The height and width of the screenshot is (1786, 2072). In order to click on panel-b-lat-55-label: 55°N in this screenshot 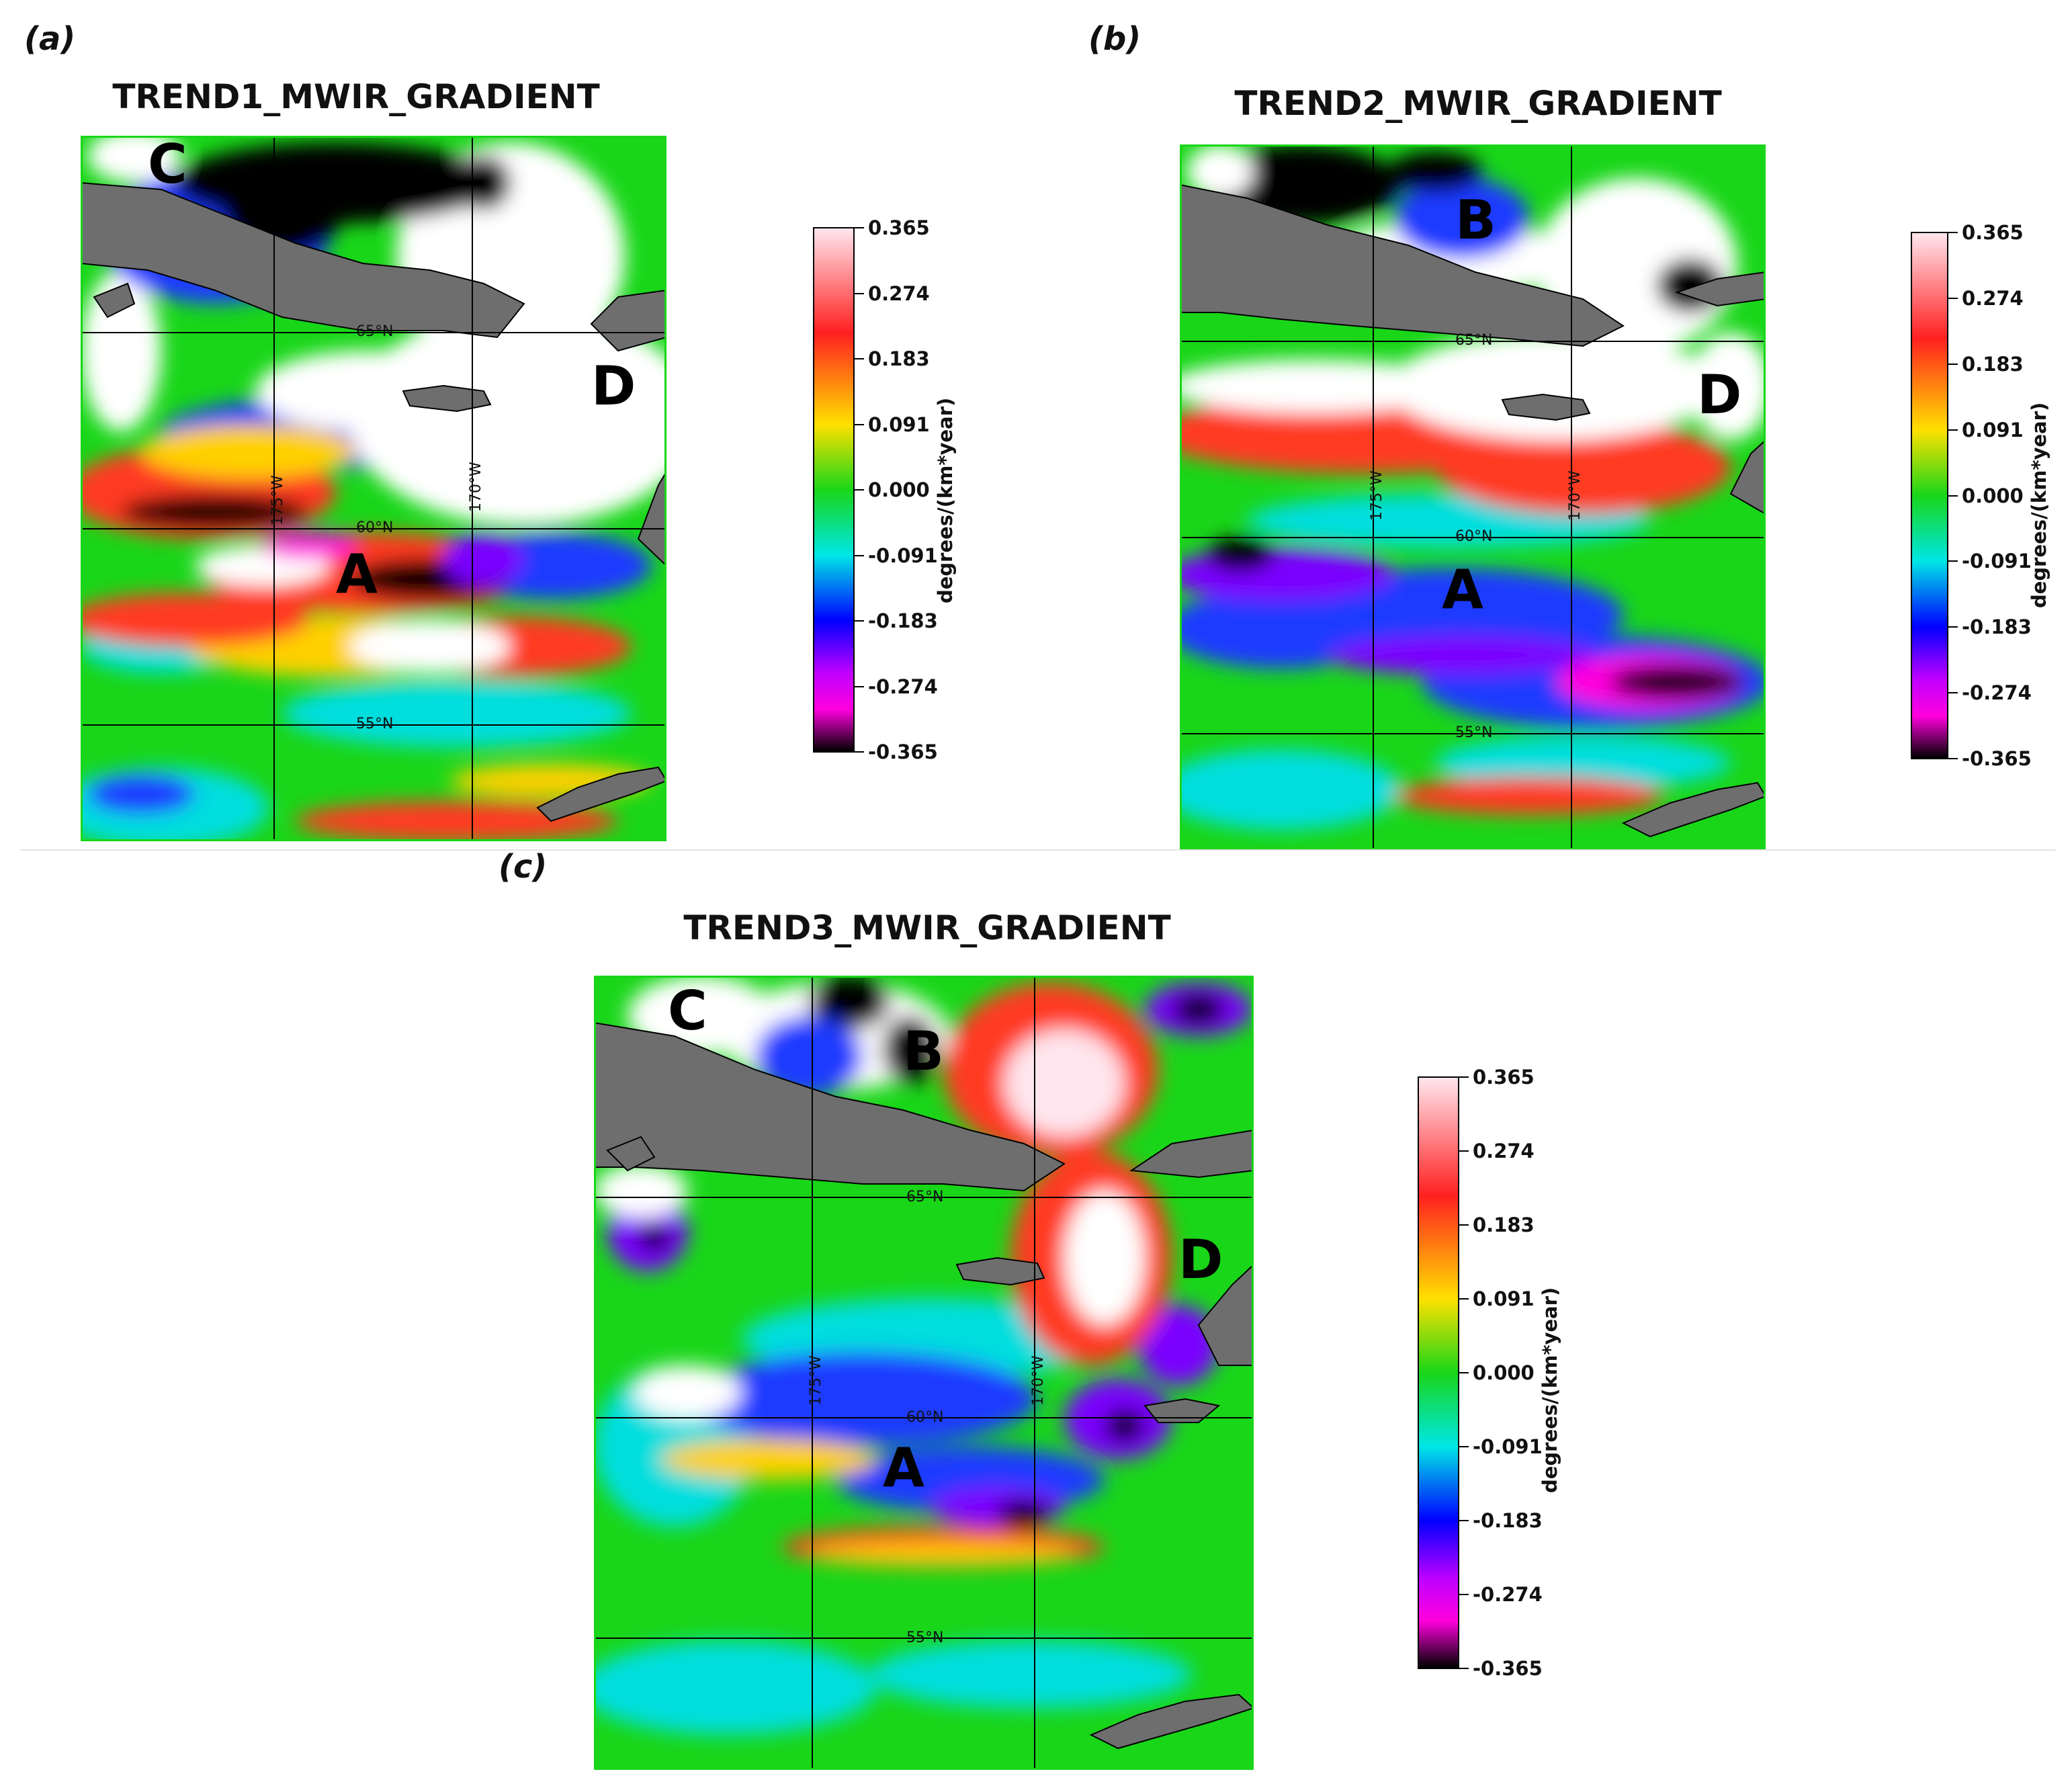, I will do `click(1473, 732)`.